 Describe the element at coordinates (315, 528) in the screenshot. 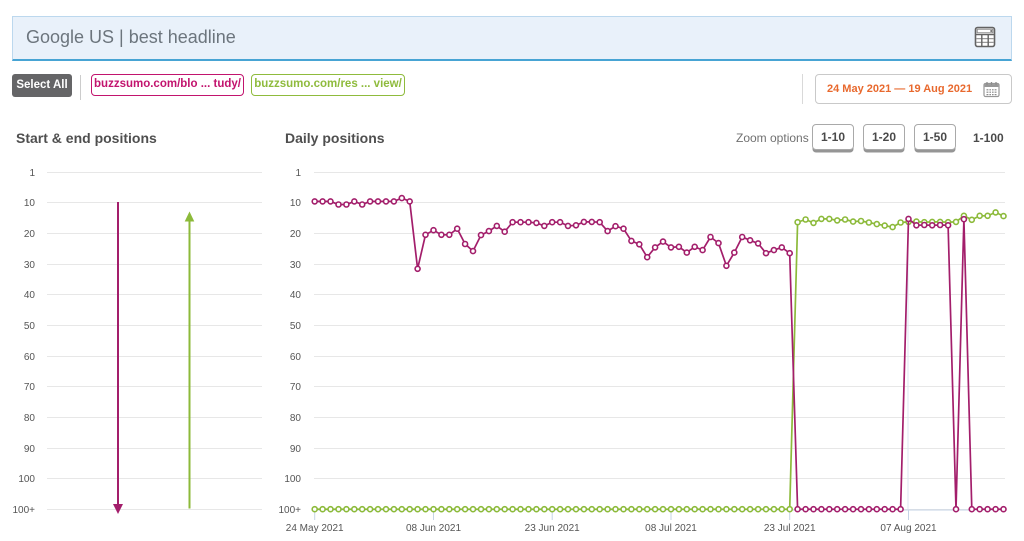

I see `svg-text: 24 May 2021` at that location.